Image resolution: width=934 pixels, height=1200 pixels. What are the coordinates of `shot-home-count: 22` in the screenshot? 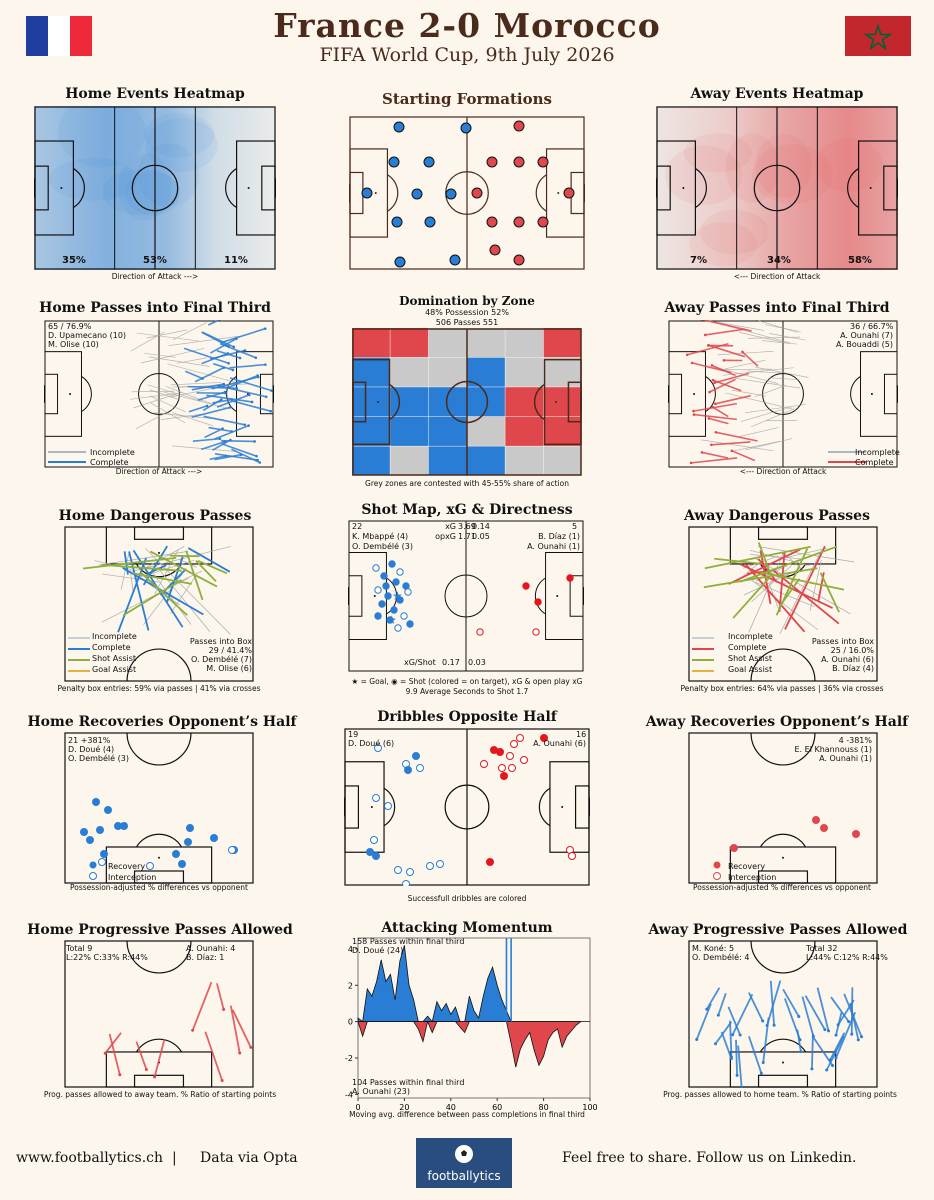 It's located at (357, 526).